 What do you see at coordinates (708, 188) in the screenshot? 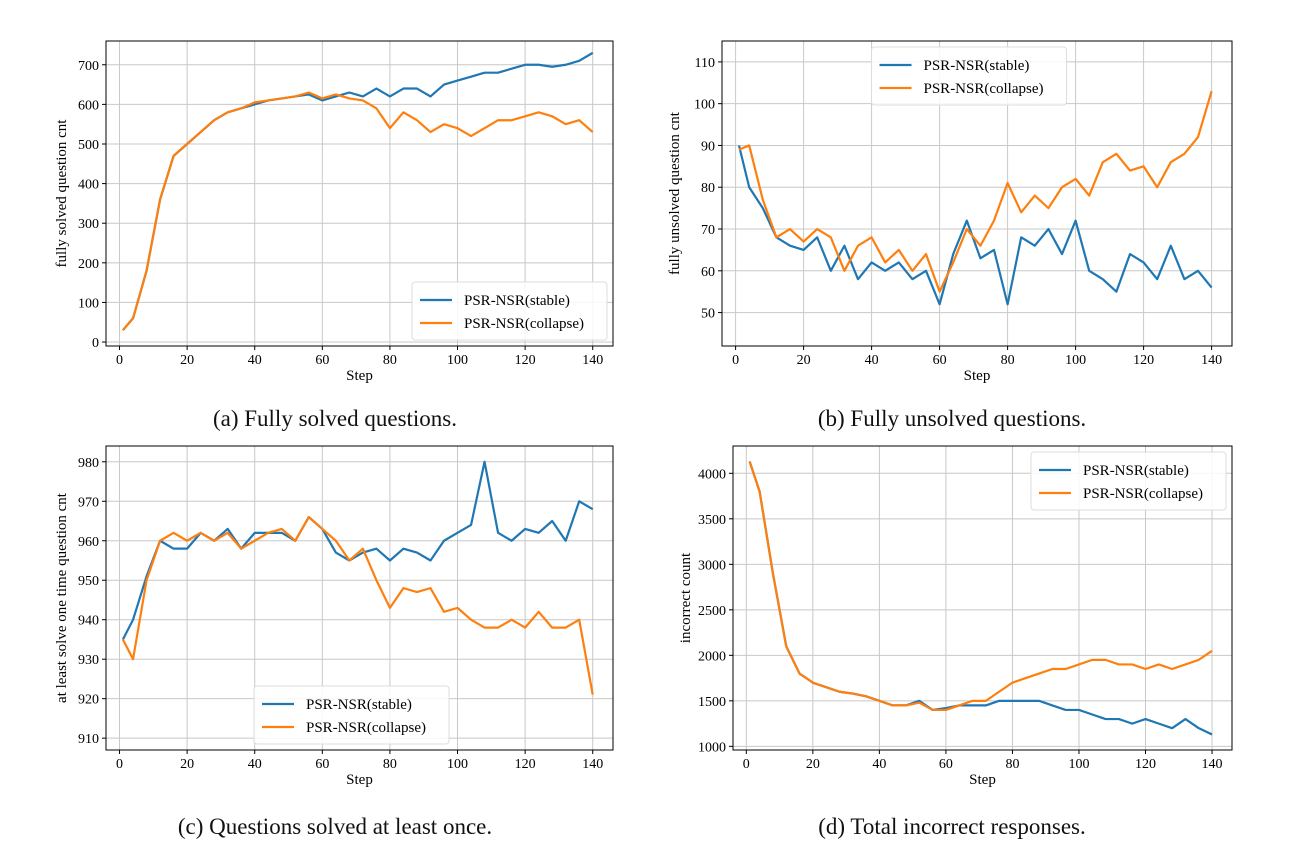
I see `y-tick-label: 80` at bounding box center [708, 188].